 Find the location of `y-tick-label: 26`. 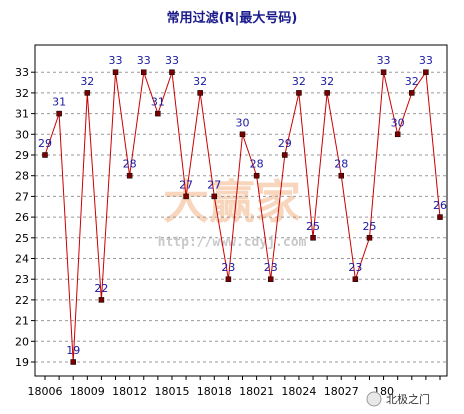

y-tick-label: 26 is located at coordinates (22, 217).